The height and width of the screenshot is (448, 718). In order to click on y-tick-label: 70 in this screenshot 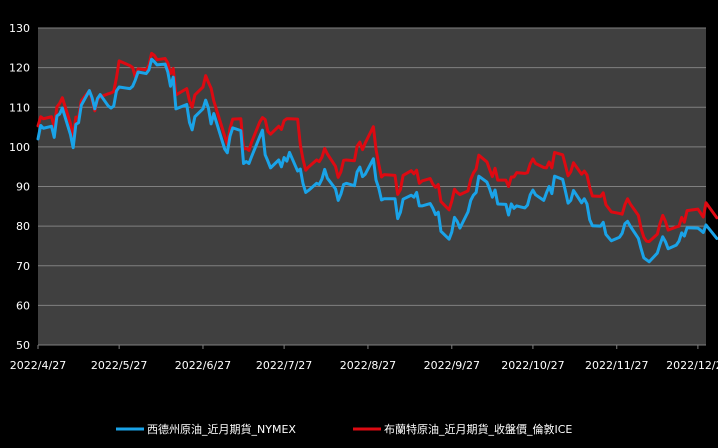, I will do `click(23, 266)`.